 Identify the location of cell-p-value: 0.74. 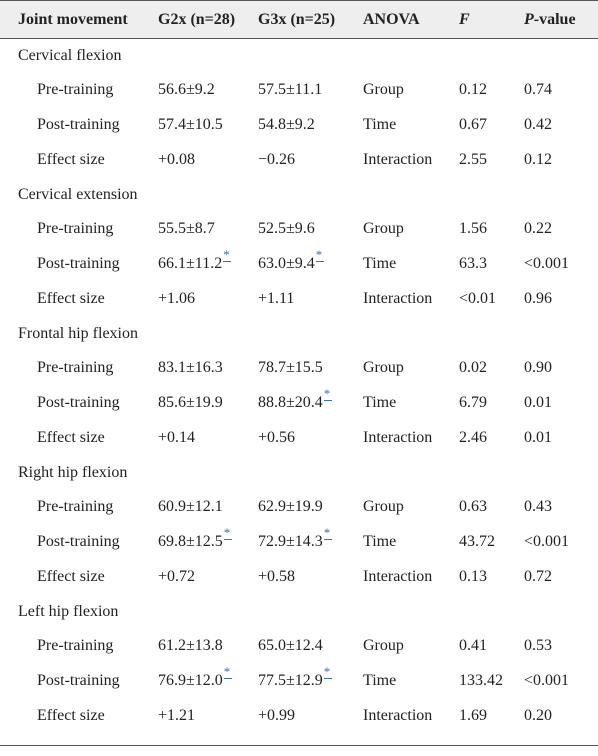
(559, 90).